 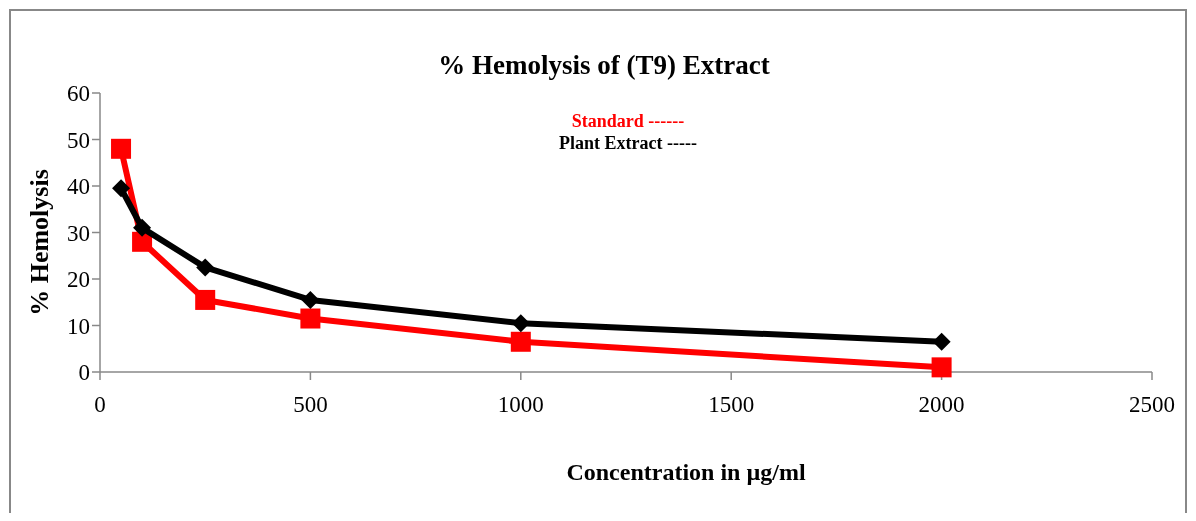 What do you see at coordinates (628, 143) in the screenshot?
I see `text: Plant Extract -----` at bounding box center [628, 143].